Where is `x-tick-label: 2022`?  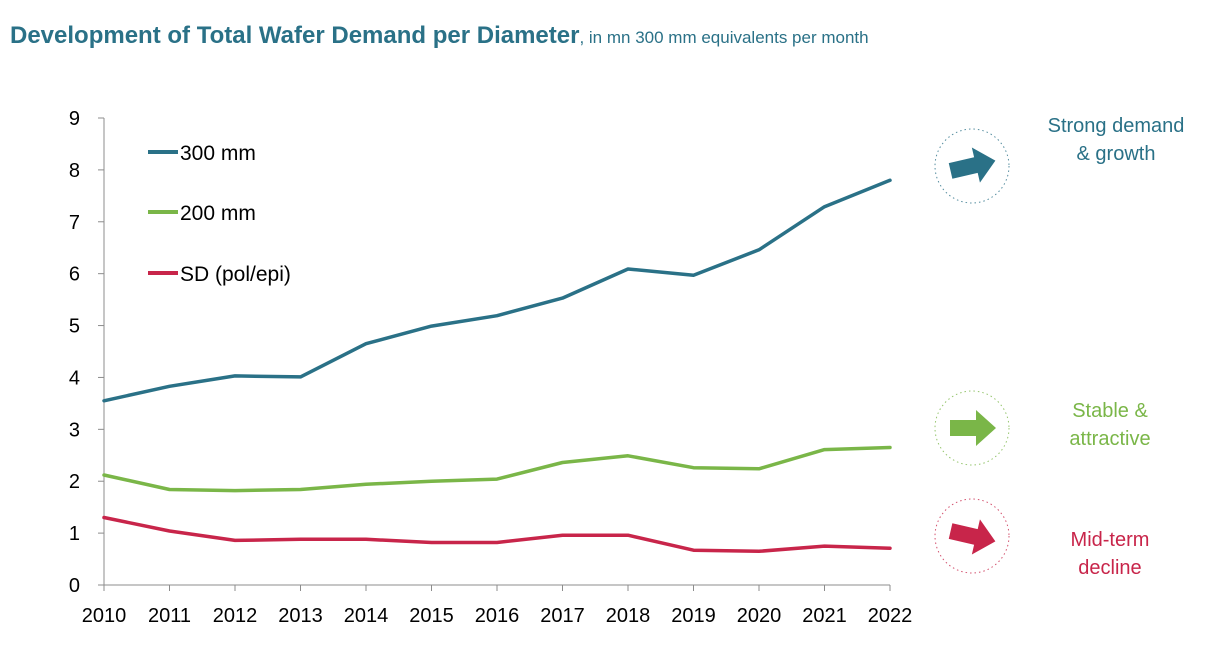 x-tick-label: 2022 is located at coordinates (890, 616).